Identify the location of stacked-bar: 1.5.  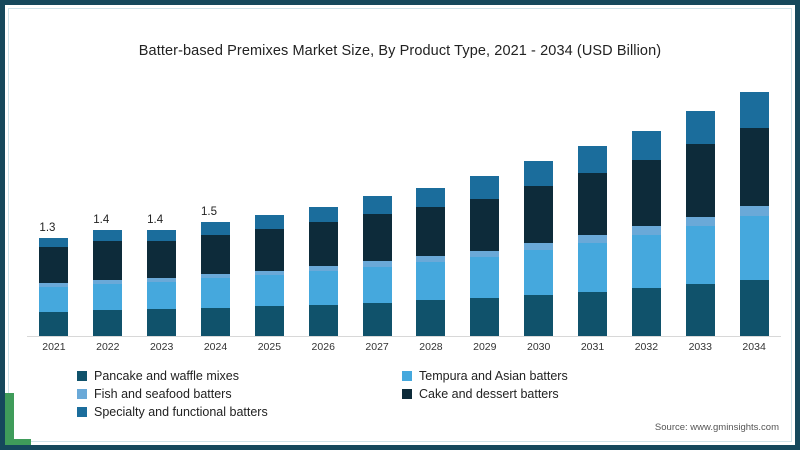
(215, 271).